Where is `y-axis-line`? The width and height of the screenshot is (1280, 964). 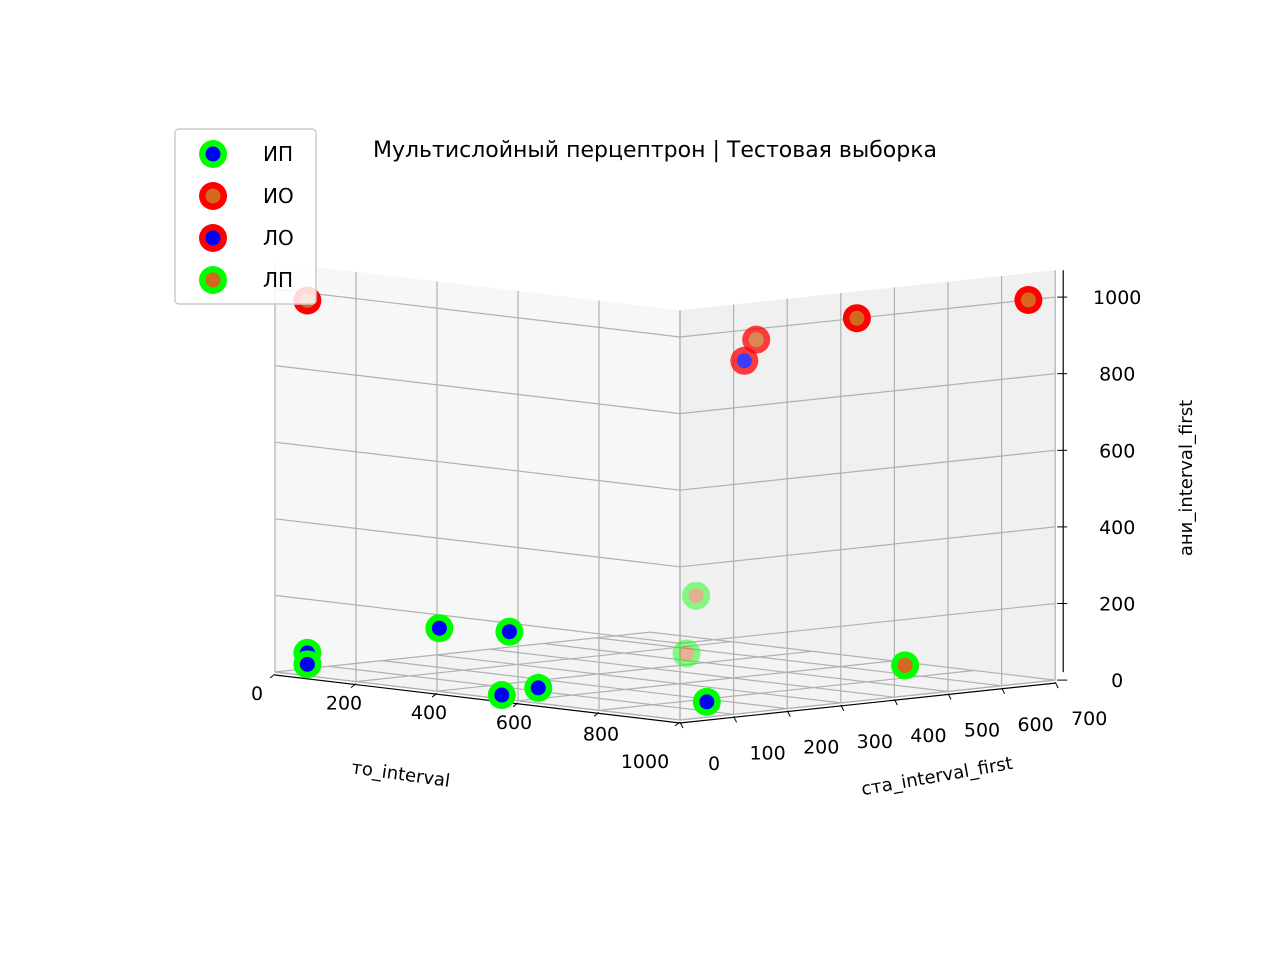 y-axis-line is located at coordinates (867, 703).